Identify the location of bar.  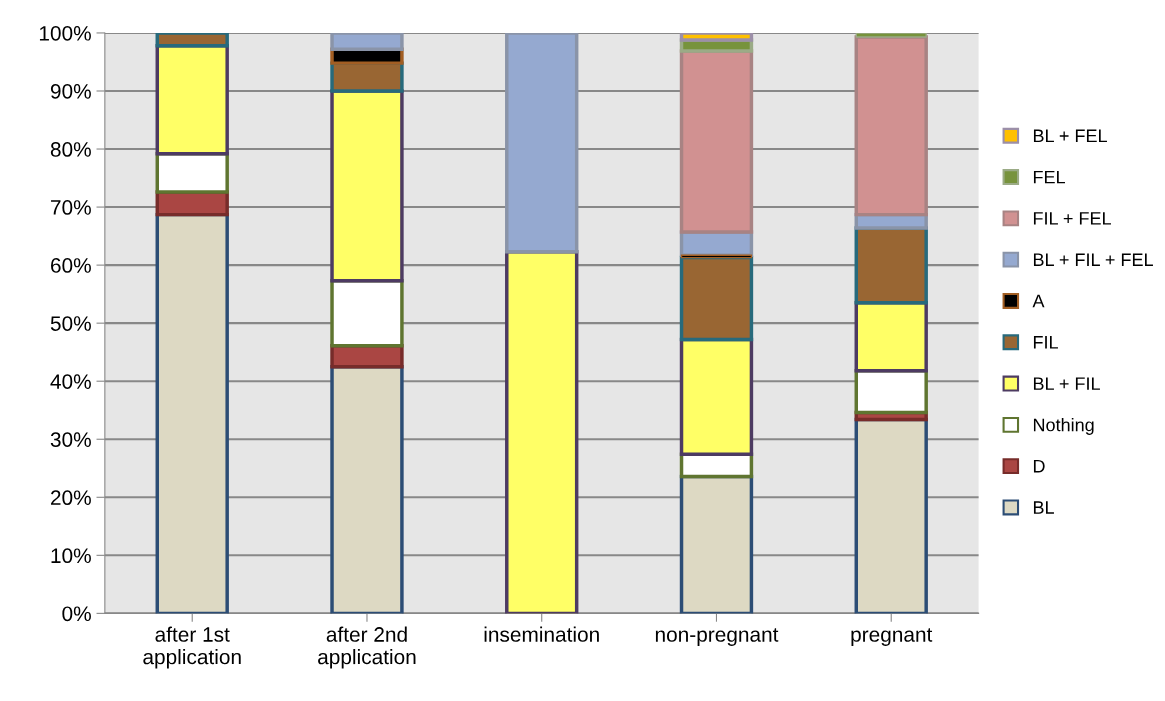
(891, 35).